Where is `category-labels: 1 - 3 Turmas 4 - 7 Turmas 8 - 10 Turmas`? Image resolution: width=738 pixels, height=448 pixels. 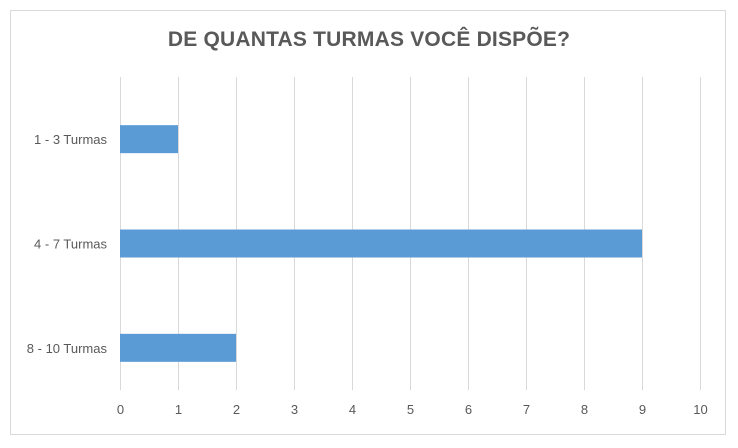 category-labels: 1 - 3 Turmas 4 - 7 Turmas 8 - 10 Turmas is located at coordinates (67, 244).